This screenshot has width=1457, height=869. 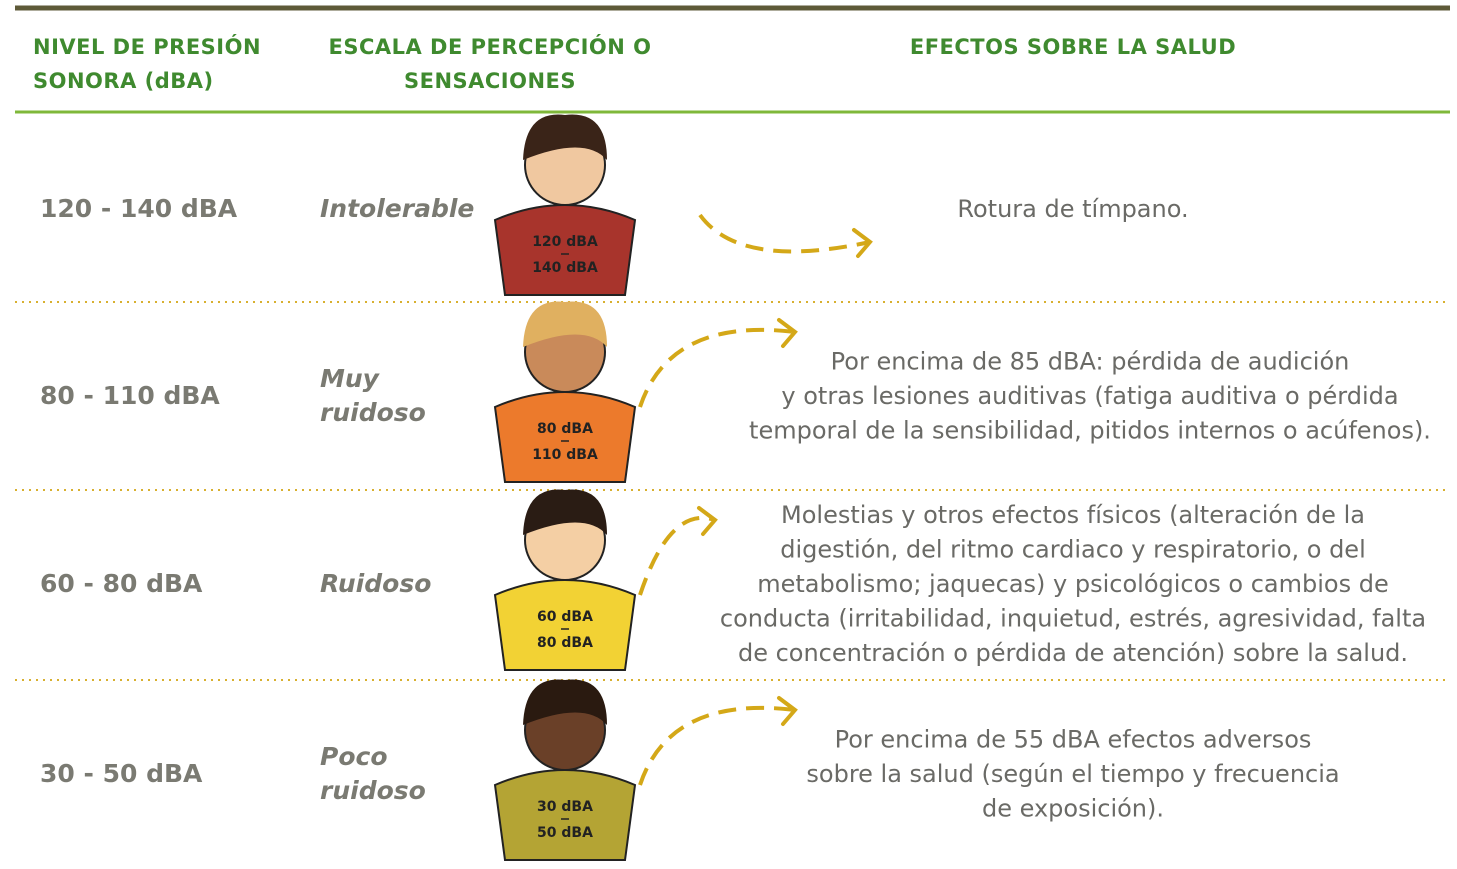 What do you see at coordinates (489, 46) in the screenshot?
I see `header-cell: ESCALA DE PERCEPCIÓN O` at bounding box center [489, 46].